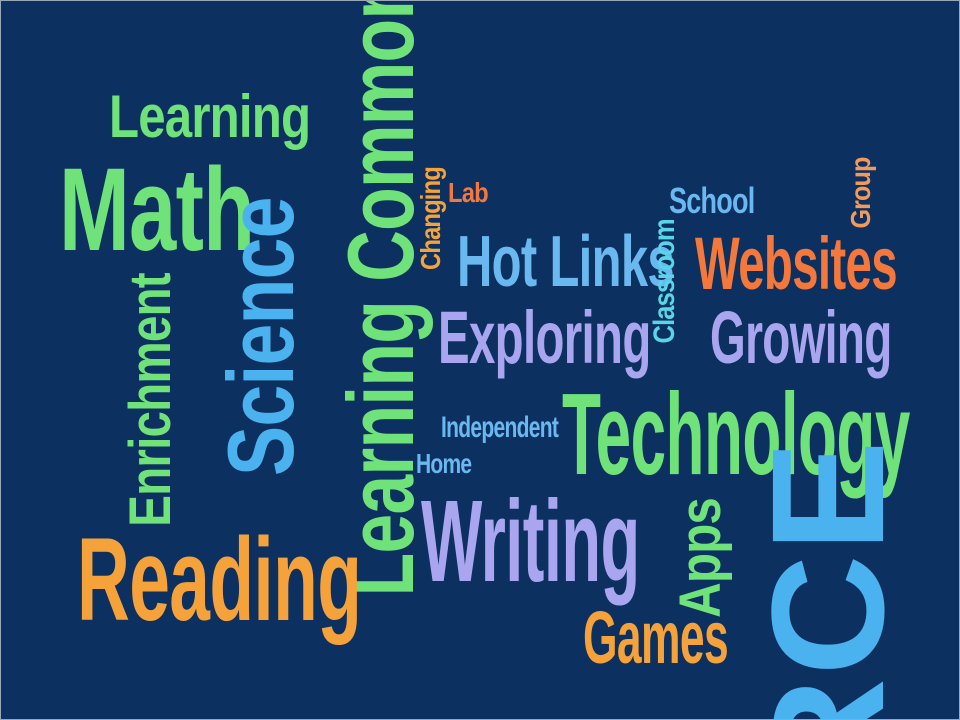 The image size is (960, 720). What do you see at coordinates (712, 200) in the screenshot?
I see `word-school: School` at bounding box center [712, 200].